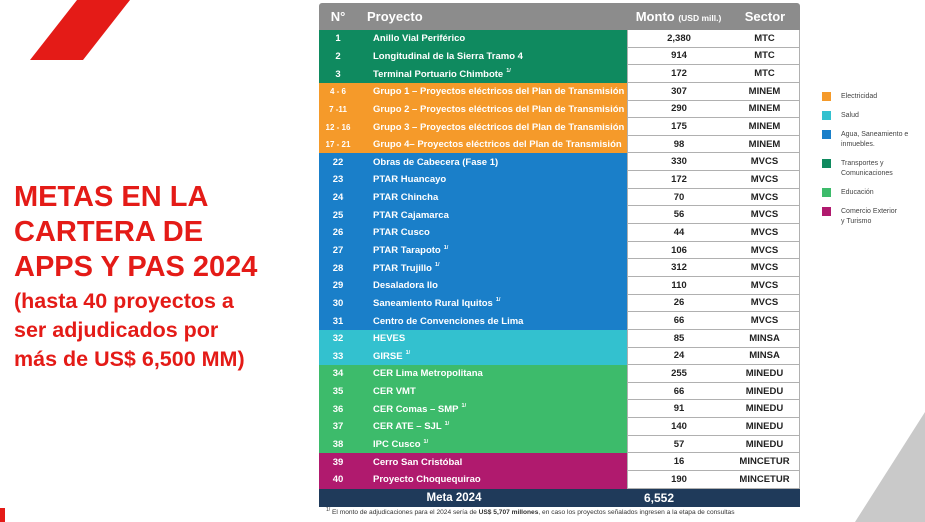 The width and height of the screenshot is (925, 522). I want to click on row-monto: 914, so click(678, 56).